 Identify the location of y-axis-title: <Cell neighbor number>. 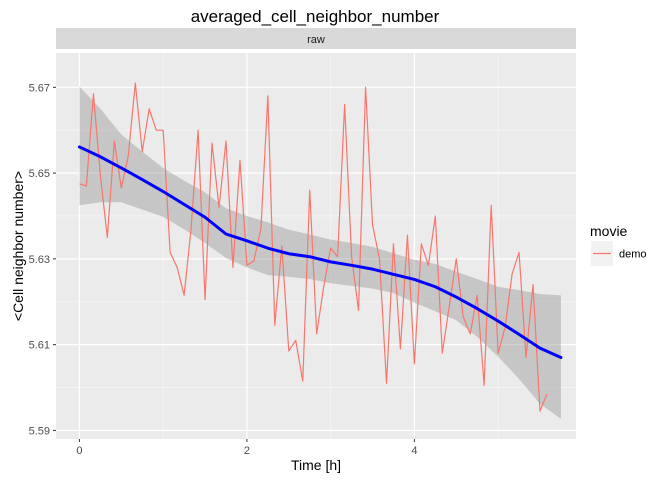
(18, 246).